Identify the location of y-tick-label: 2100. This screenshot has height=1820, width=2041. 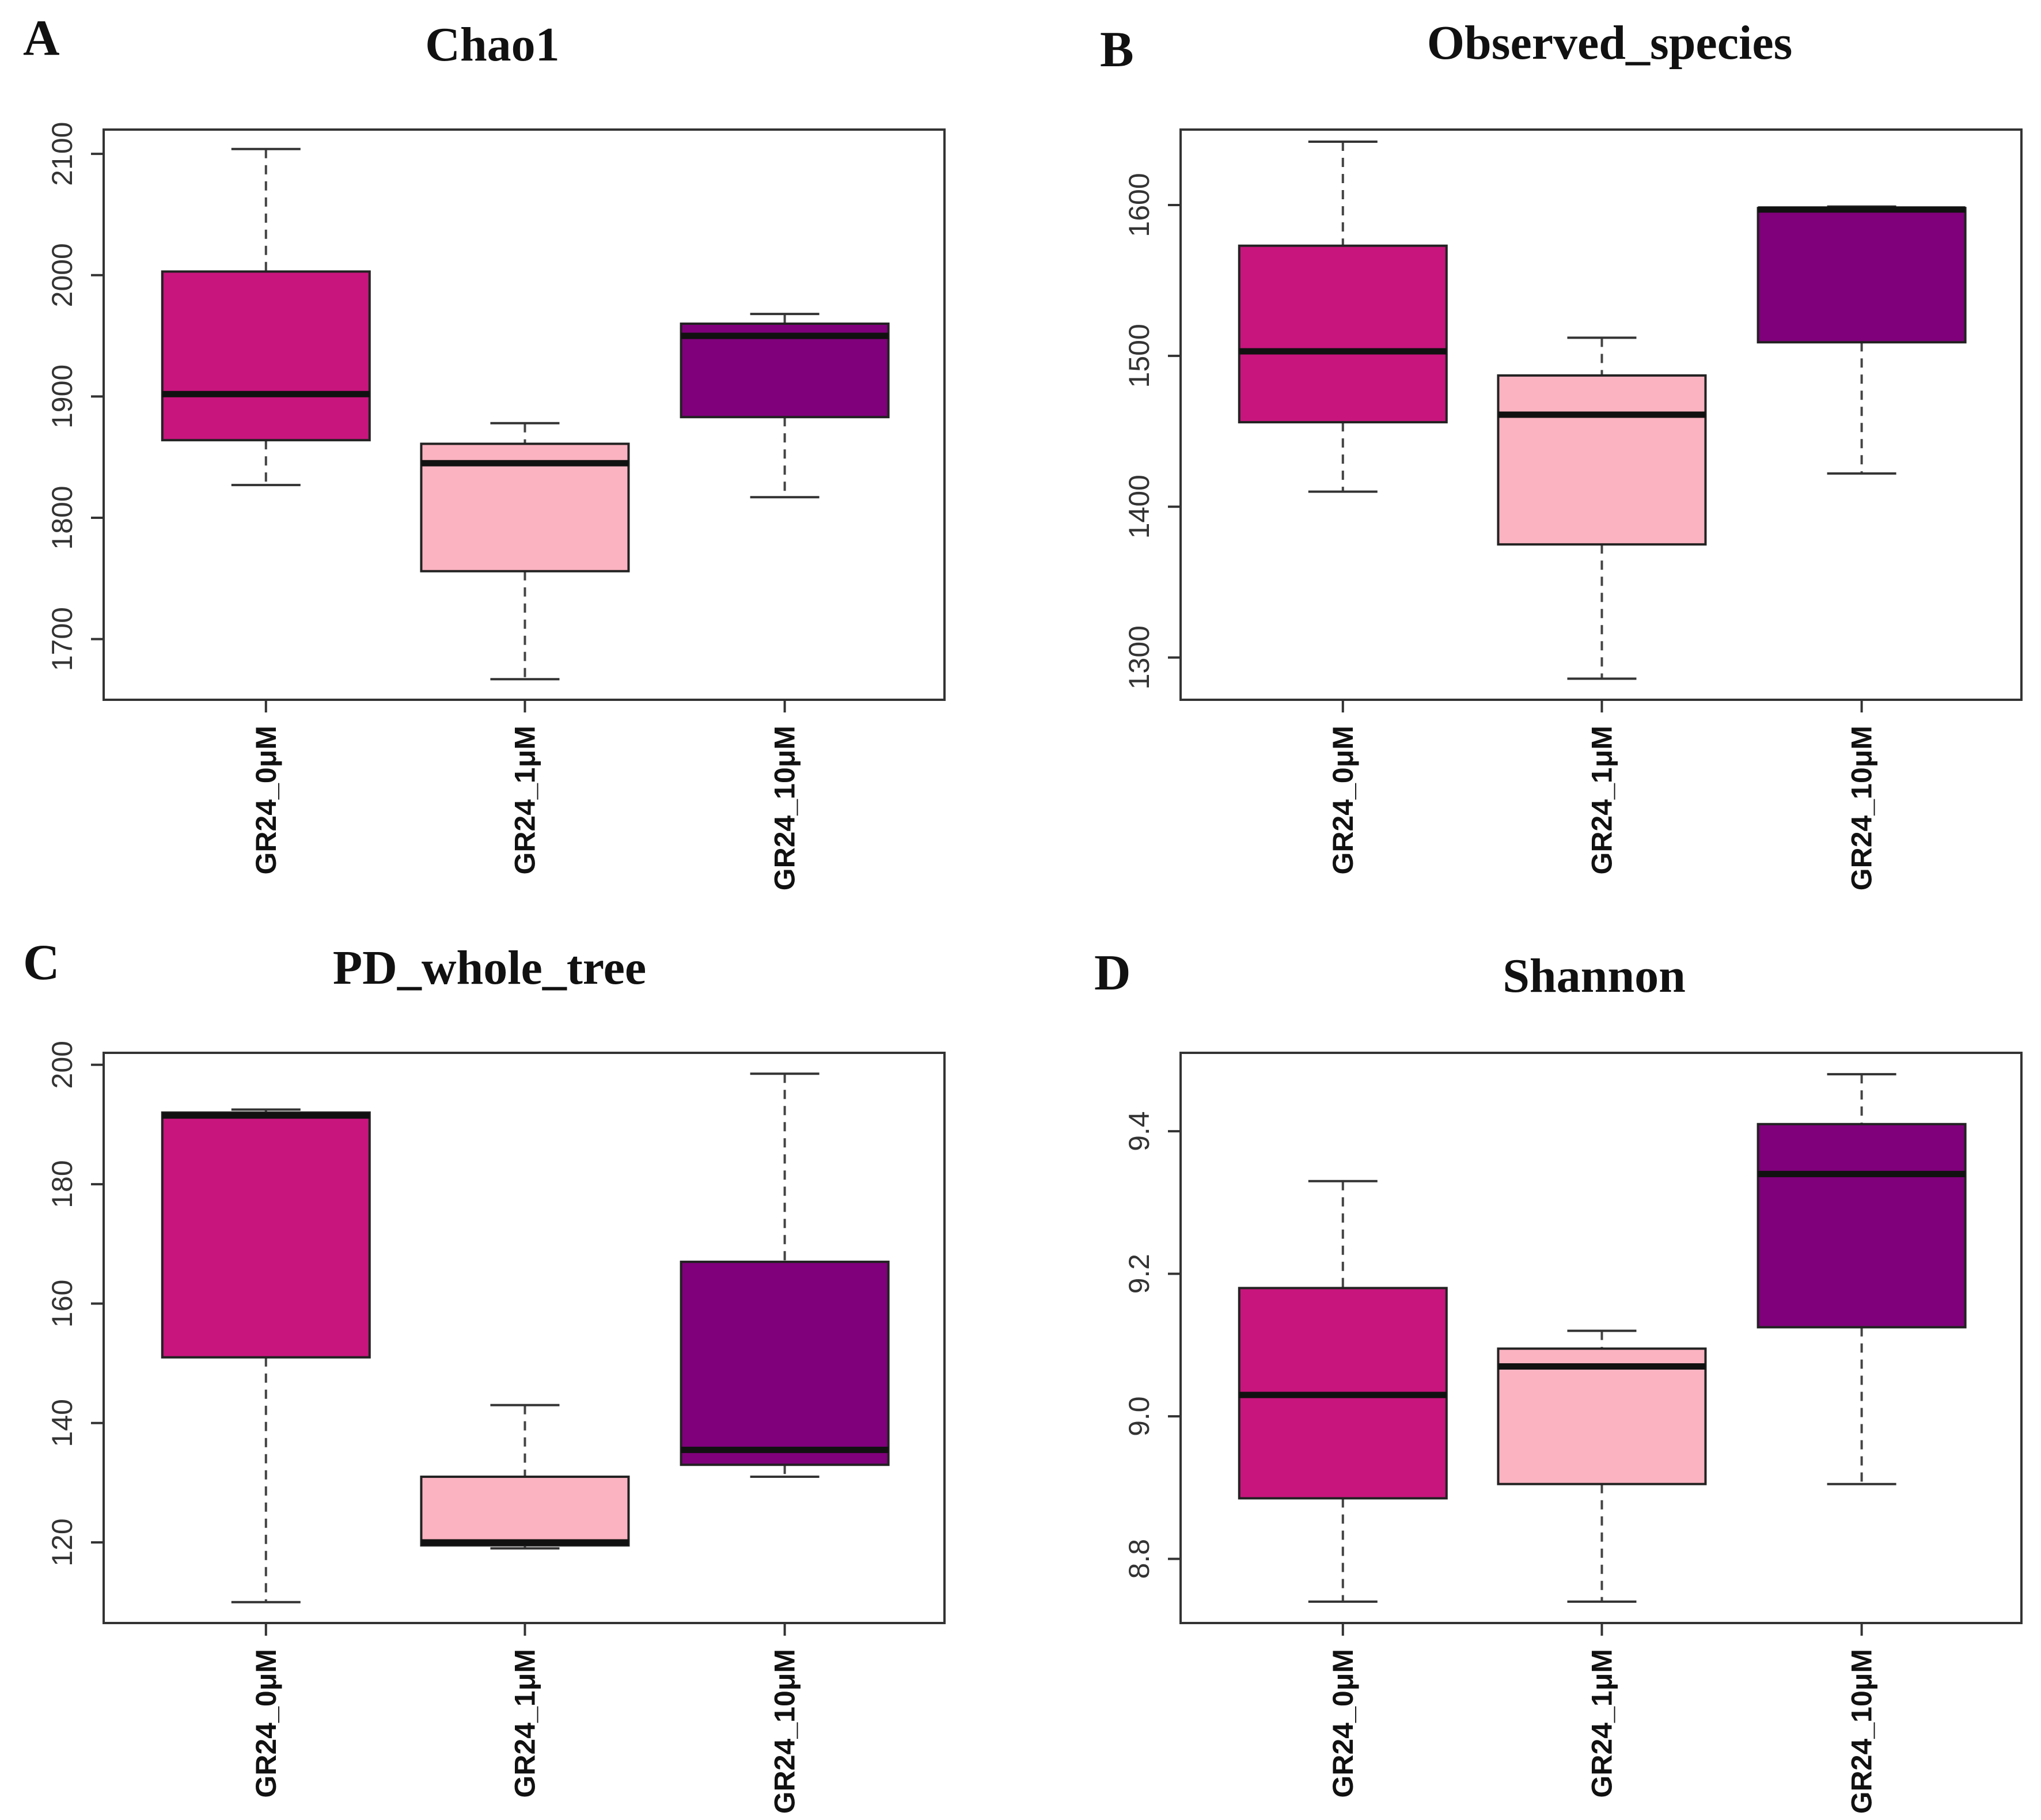
(62, 154).